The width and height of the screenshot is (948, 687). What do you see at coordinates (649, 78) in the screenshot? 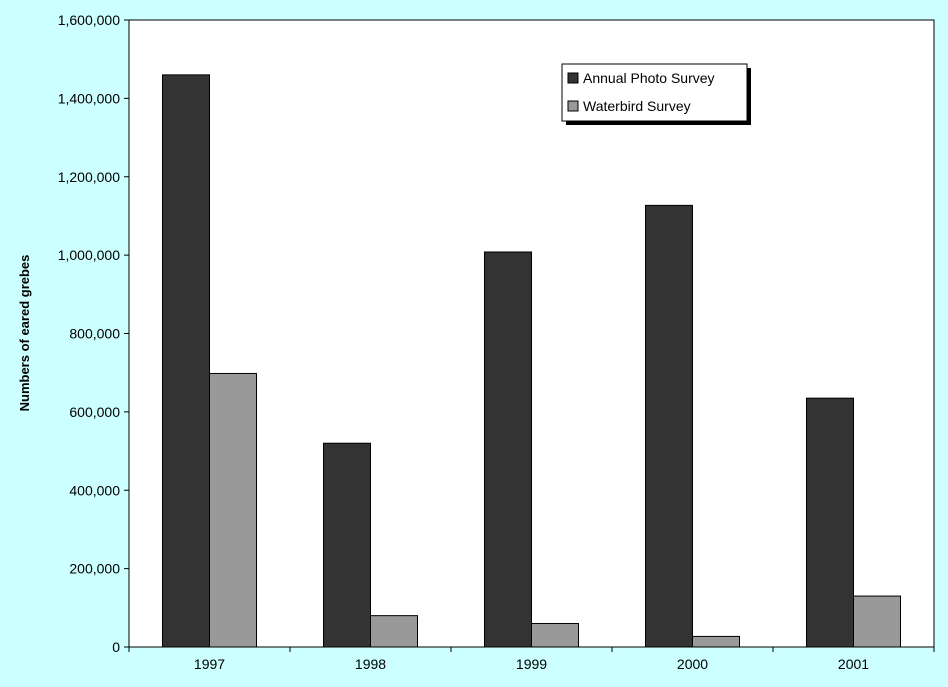
I see `legend-label-annual-photo-survey: Annual Photo Survey` at bounding box center [649, 78].